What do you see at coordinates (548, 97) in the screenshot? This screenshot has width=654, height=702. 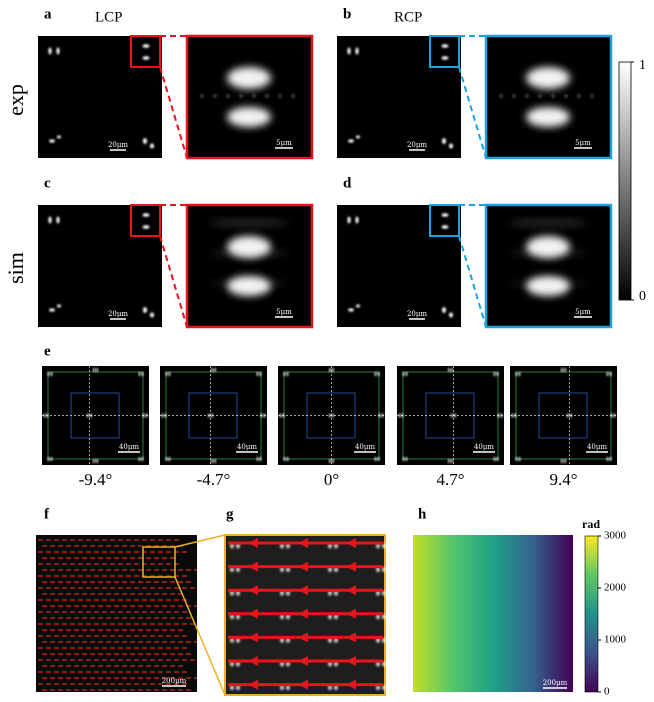 I see `zoom-image` at bounding box center [548, 97].